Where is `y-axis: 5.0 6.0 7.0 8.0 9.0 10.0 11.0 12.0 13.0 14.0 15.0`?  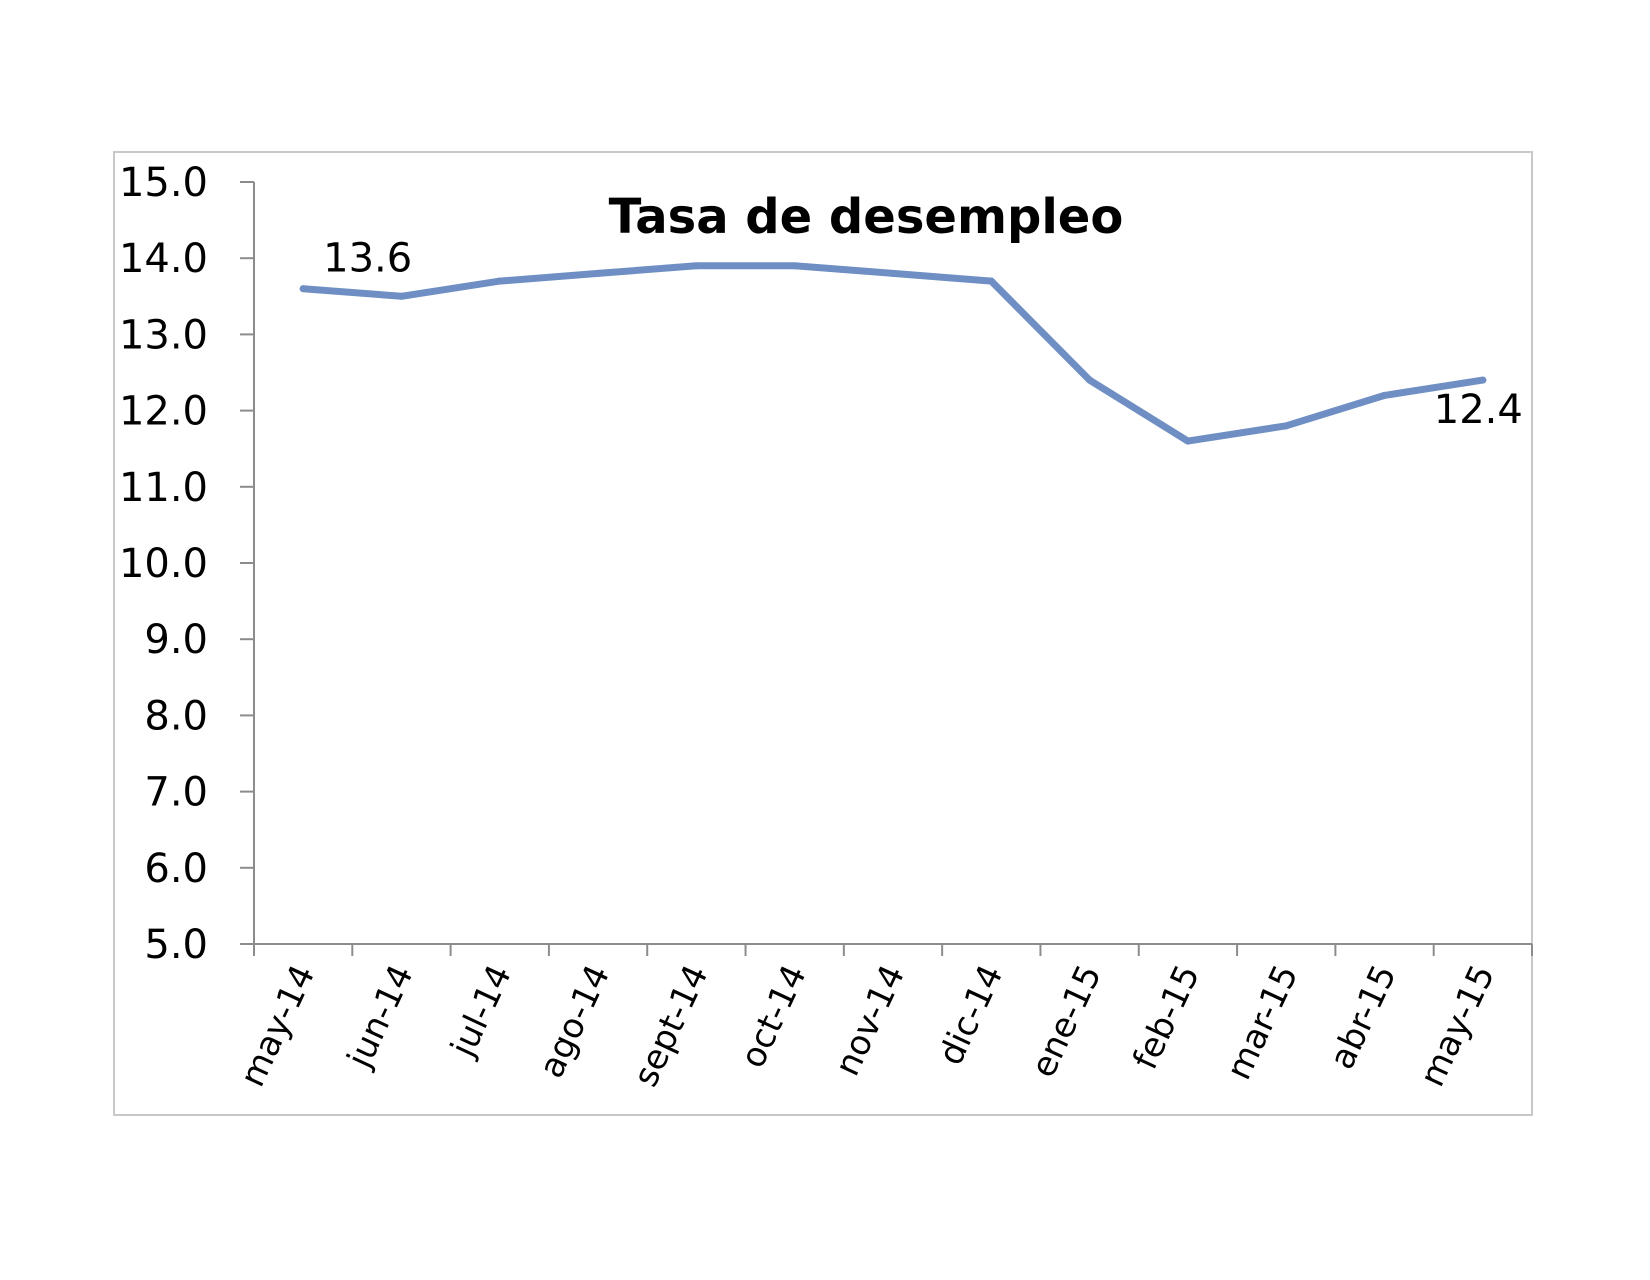 y-axis: 5.0 6.0 7.0 8.0 9.0 10.0 11.0 12.0 13.0 14.0 15.0 is located at coordinates (187, 564).